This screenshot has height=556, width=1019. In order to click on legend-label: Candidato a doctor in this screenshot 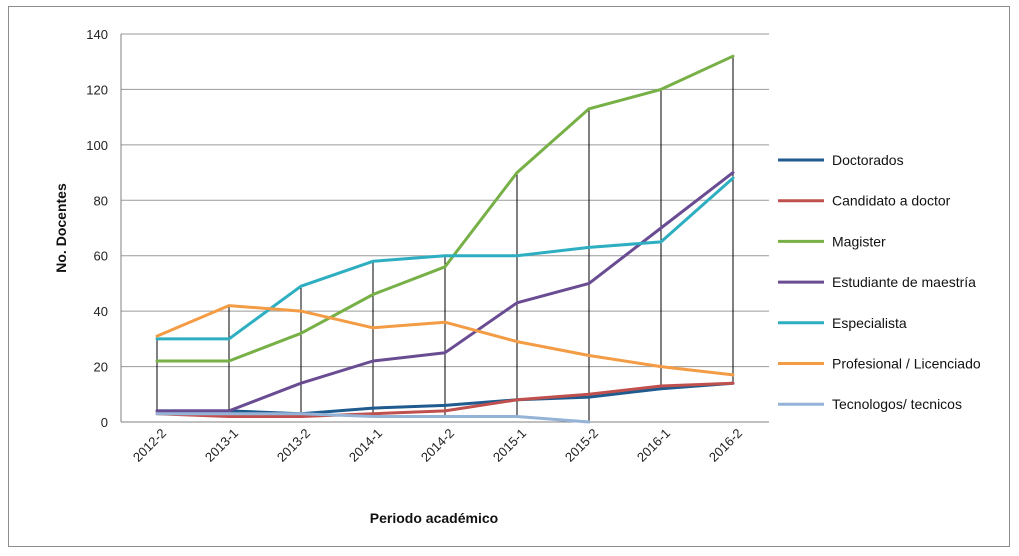, I will do `click(891, 201)`.